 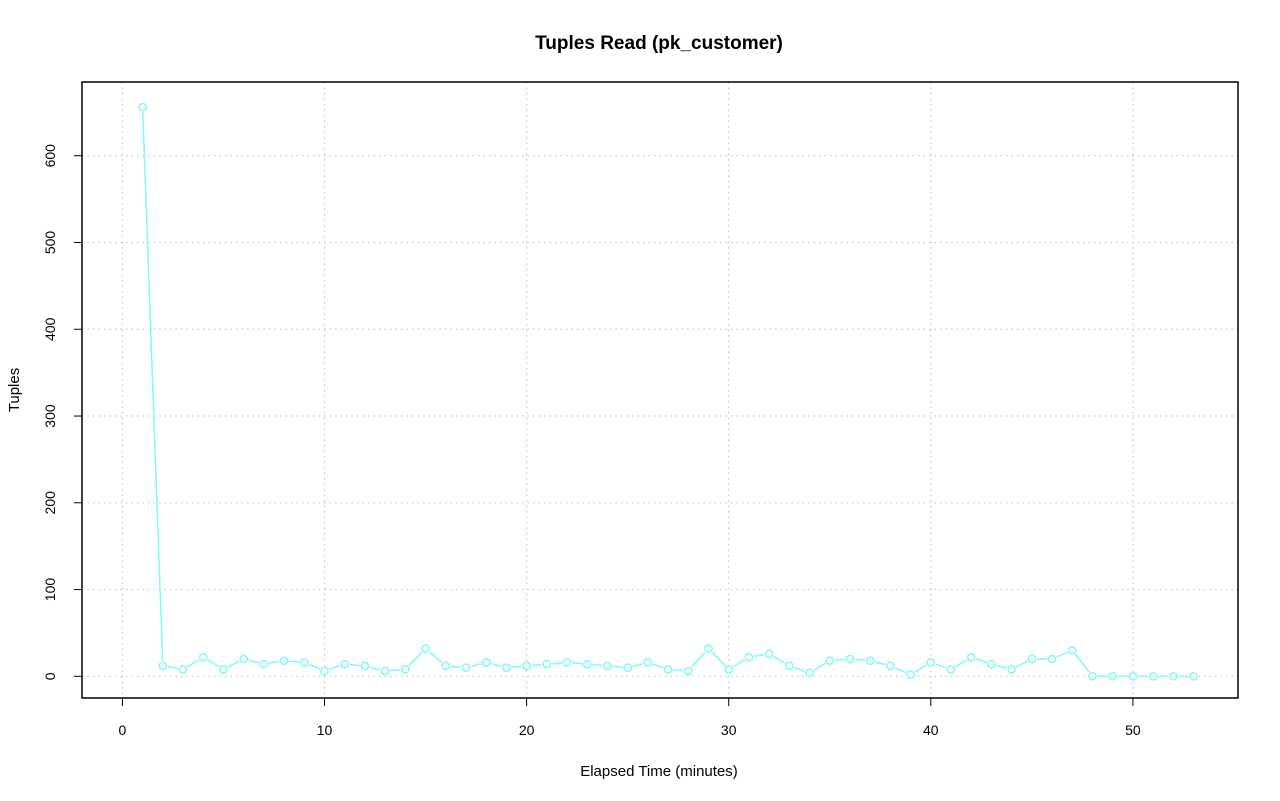 I want to click on chart-title: Tuples Read (pk_customer), so click(x=659, y=43).